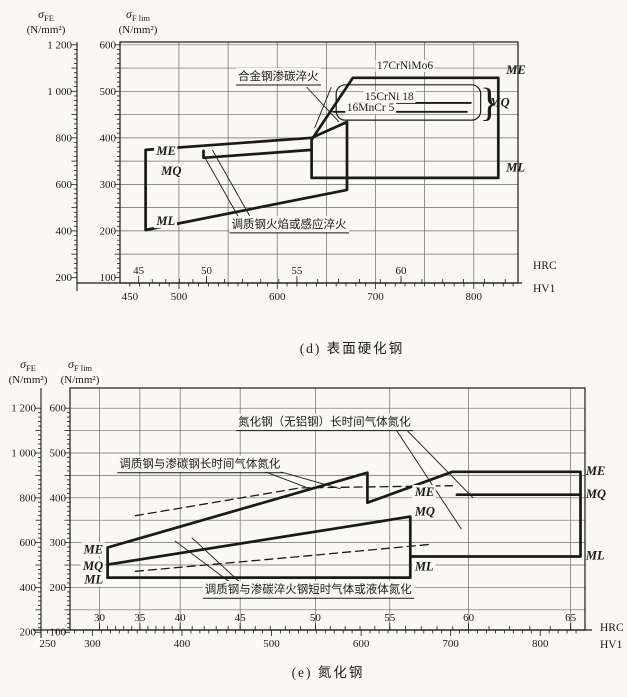  Describe the element at coordinates (100, 618) in the screenshot. I see `svg-text: 30` at that location.